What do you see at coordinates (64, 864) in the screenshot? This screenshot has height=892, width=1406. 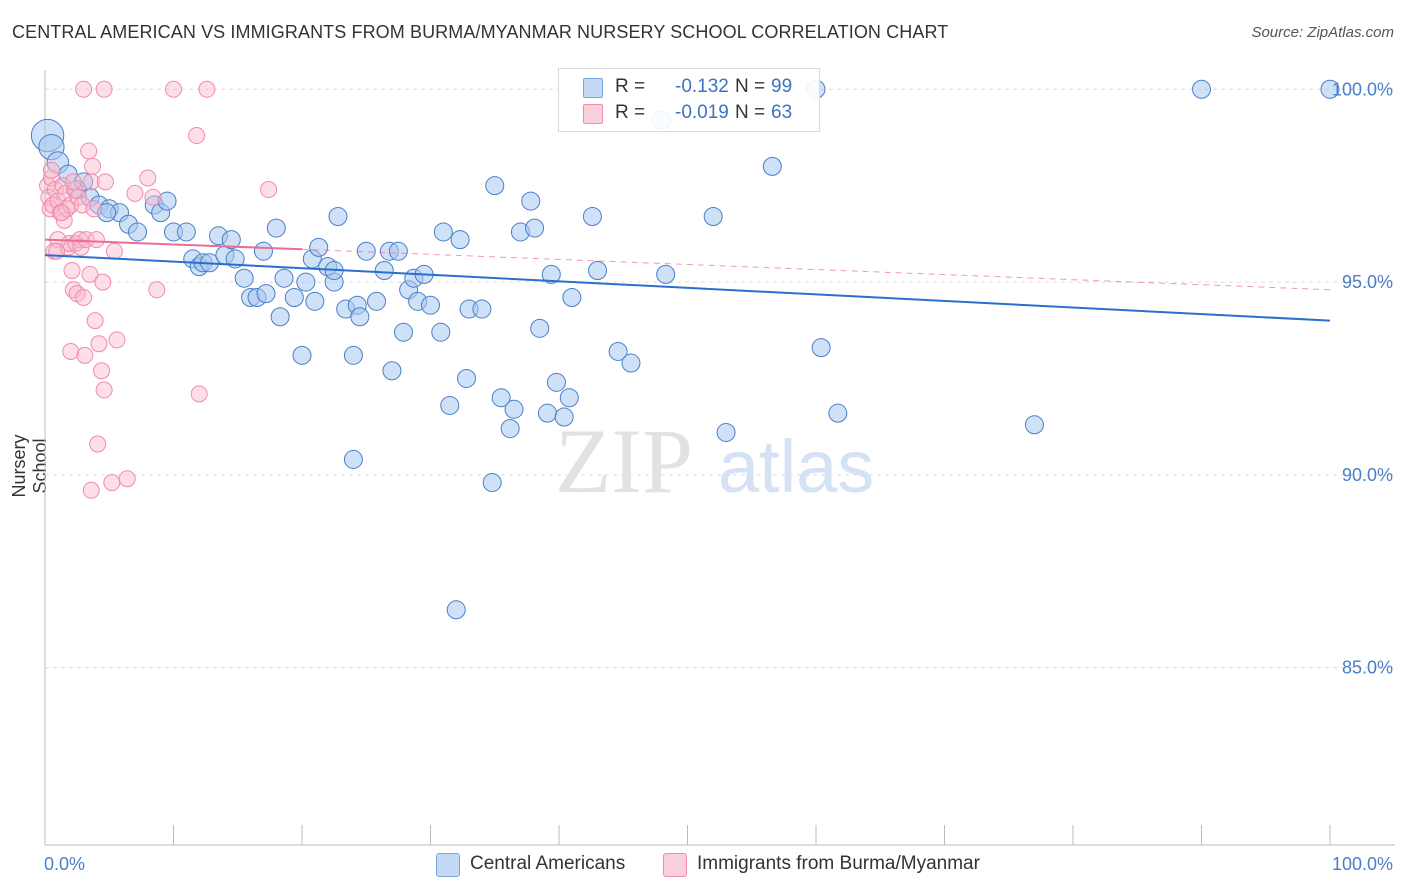 I see `x-tick-label: 0.0%` at bounding box center [64, 864].